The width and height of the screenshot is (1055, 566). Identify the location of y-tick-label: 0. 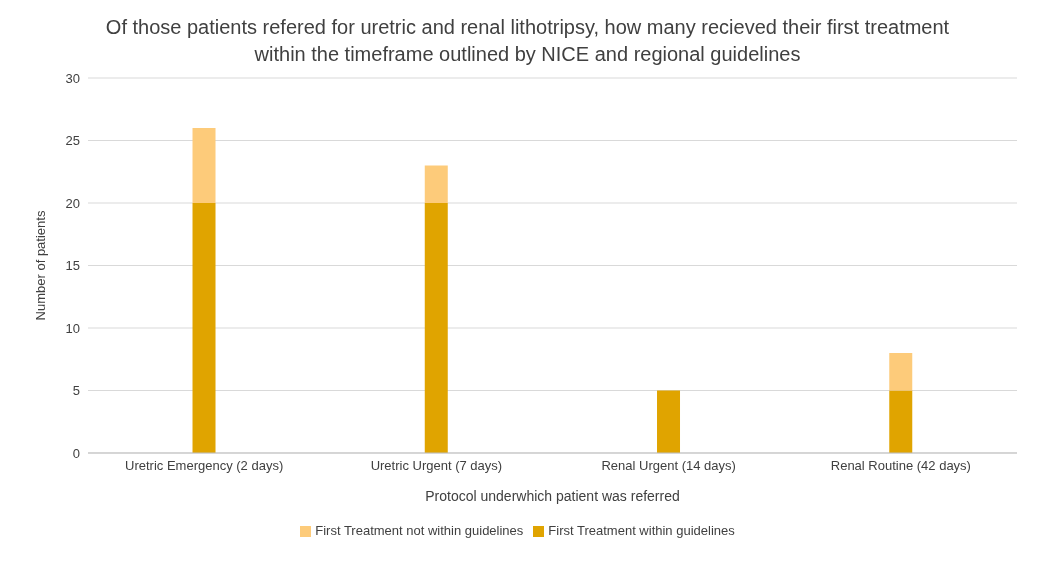
(76, 453).